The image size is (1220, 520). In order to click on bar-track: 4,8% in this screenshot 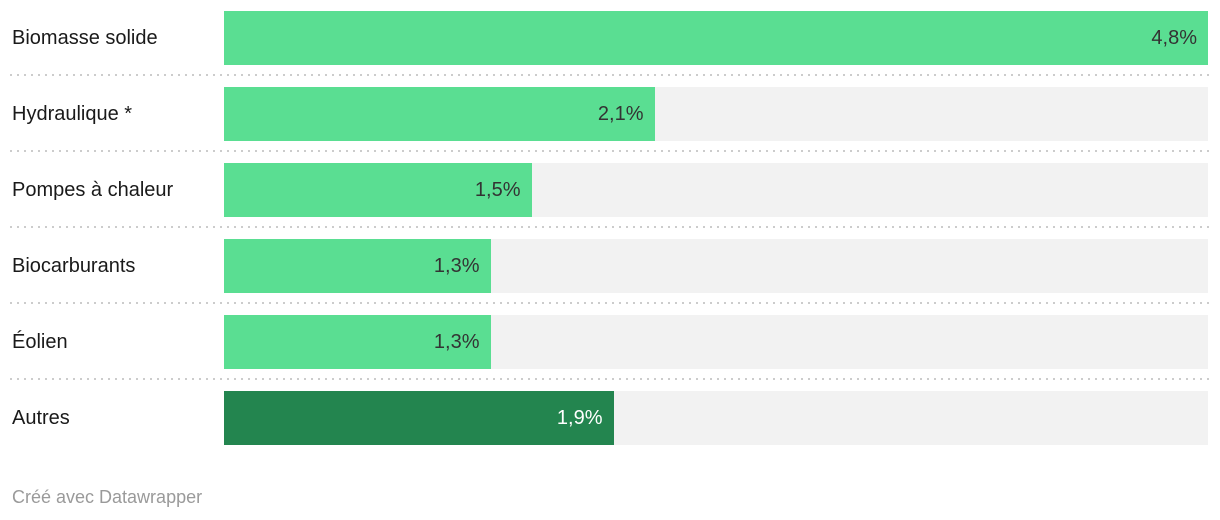, I will do `click(716, 38)`.